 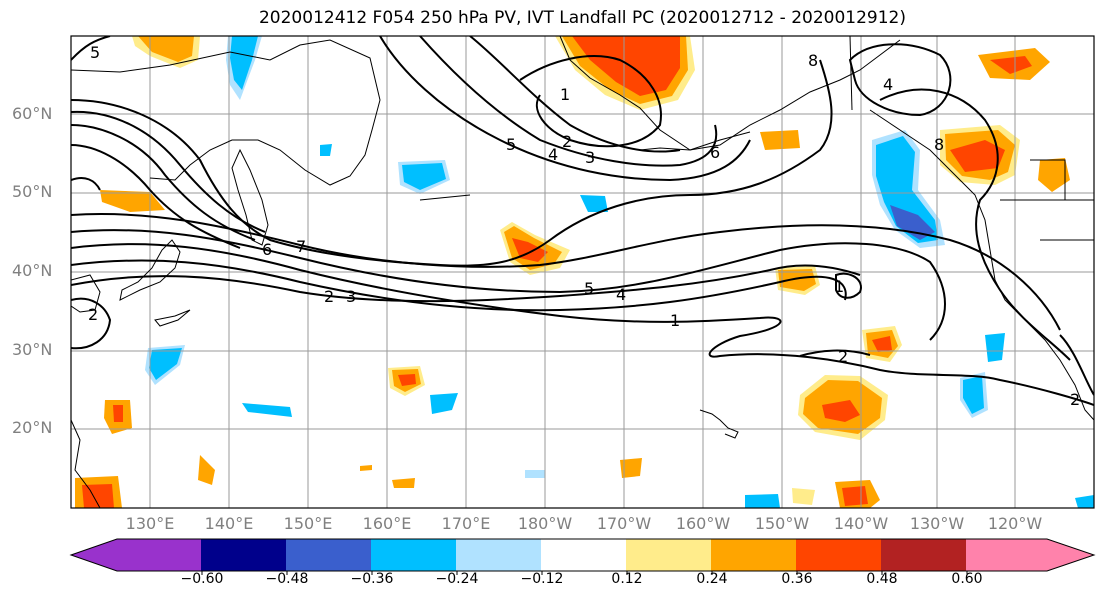 What do you see at coordinates (621, 294) in the screenshot?
I see `contour-label-4-jet: 4` at bounding box center [621, 294].